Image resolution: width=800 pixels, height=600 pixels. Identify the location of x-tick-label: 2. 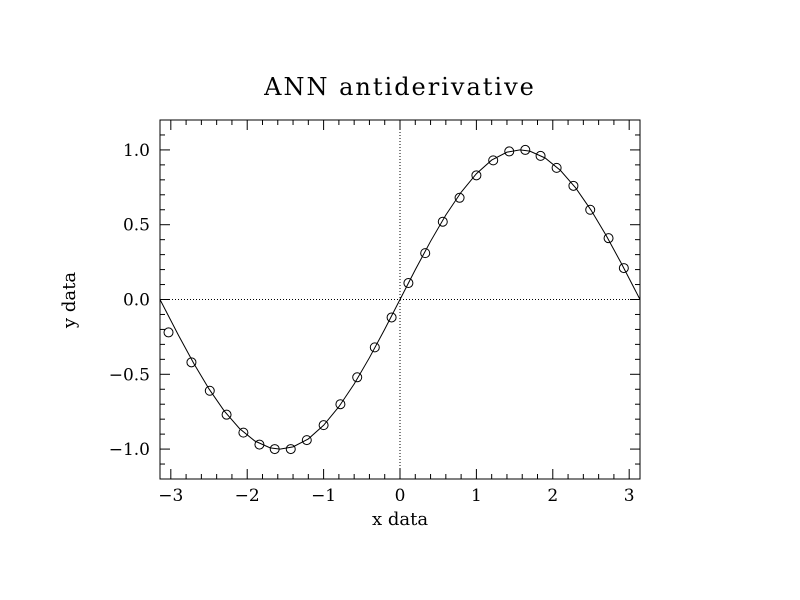
(552, 496).